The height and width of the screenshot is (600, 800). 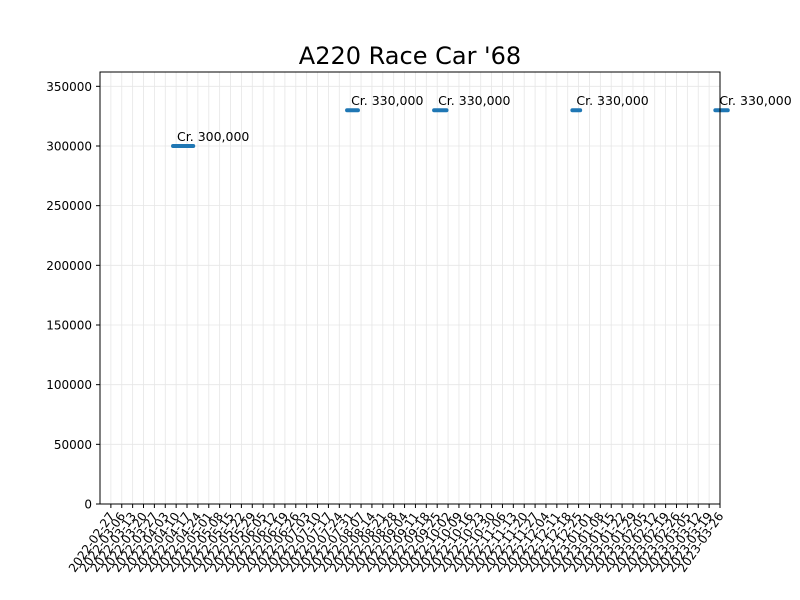 What do you see at coordinates (69, 206) in the screenshot?
I see `y-tick-label: 250000` at bounding box center [69, 206].